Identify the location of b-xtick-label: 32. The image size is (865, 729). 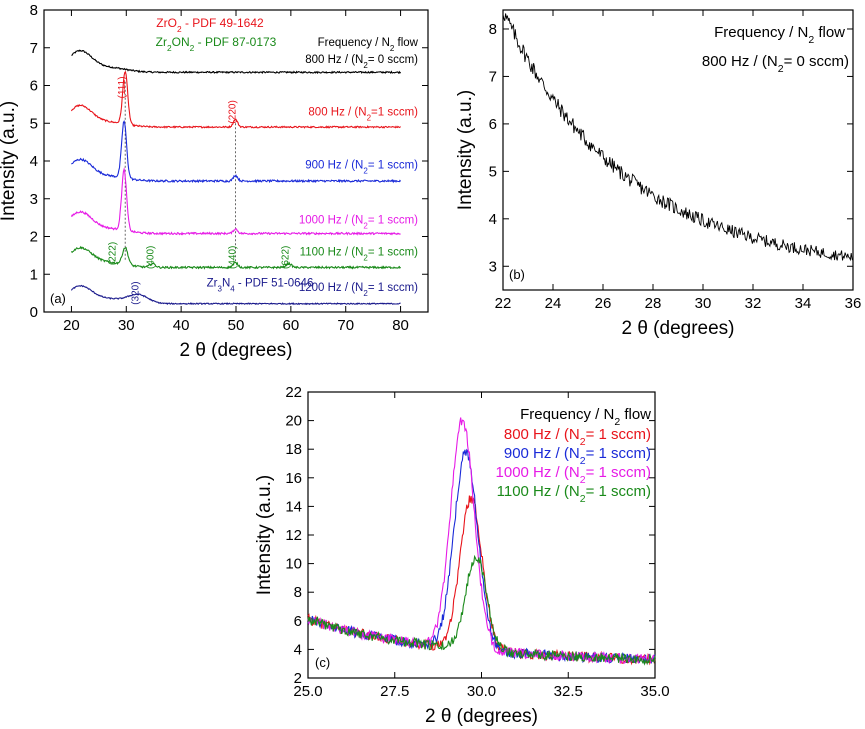
(753, 303).